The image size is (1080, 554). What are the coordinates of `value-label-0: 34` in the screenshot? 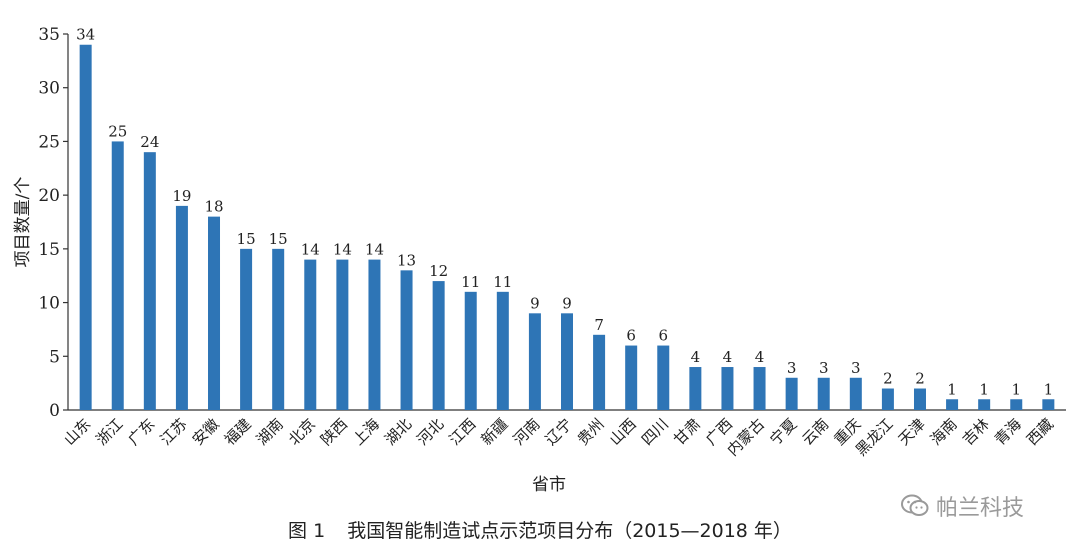 It's located at (85, 35).